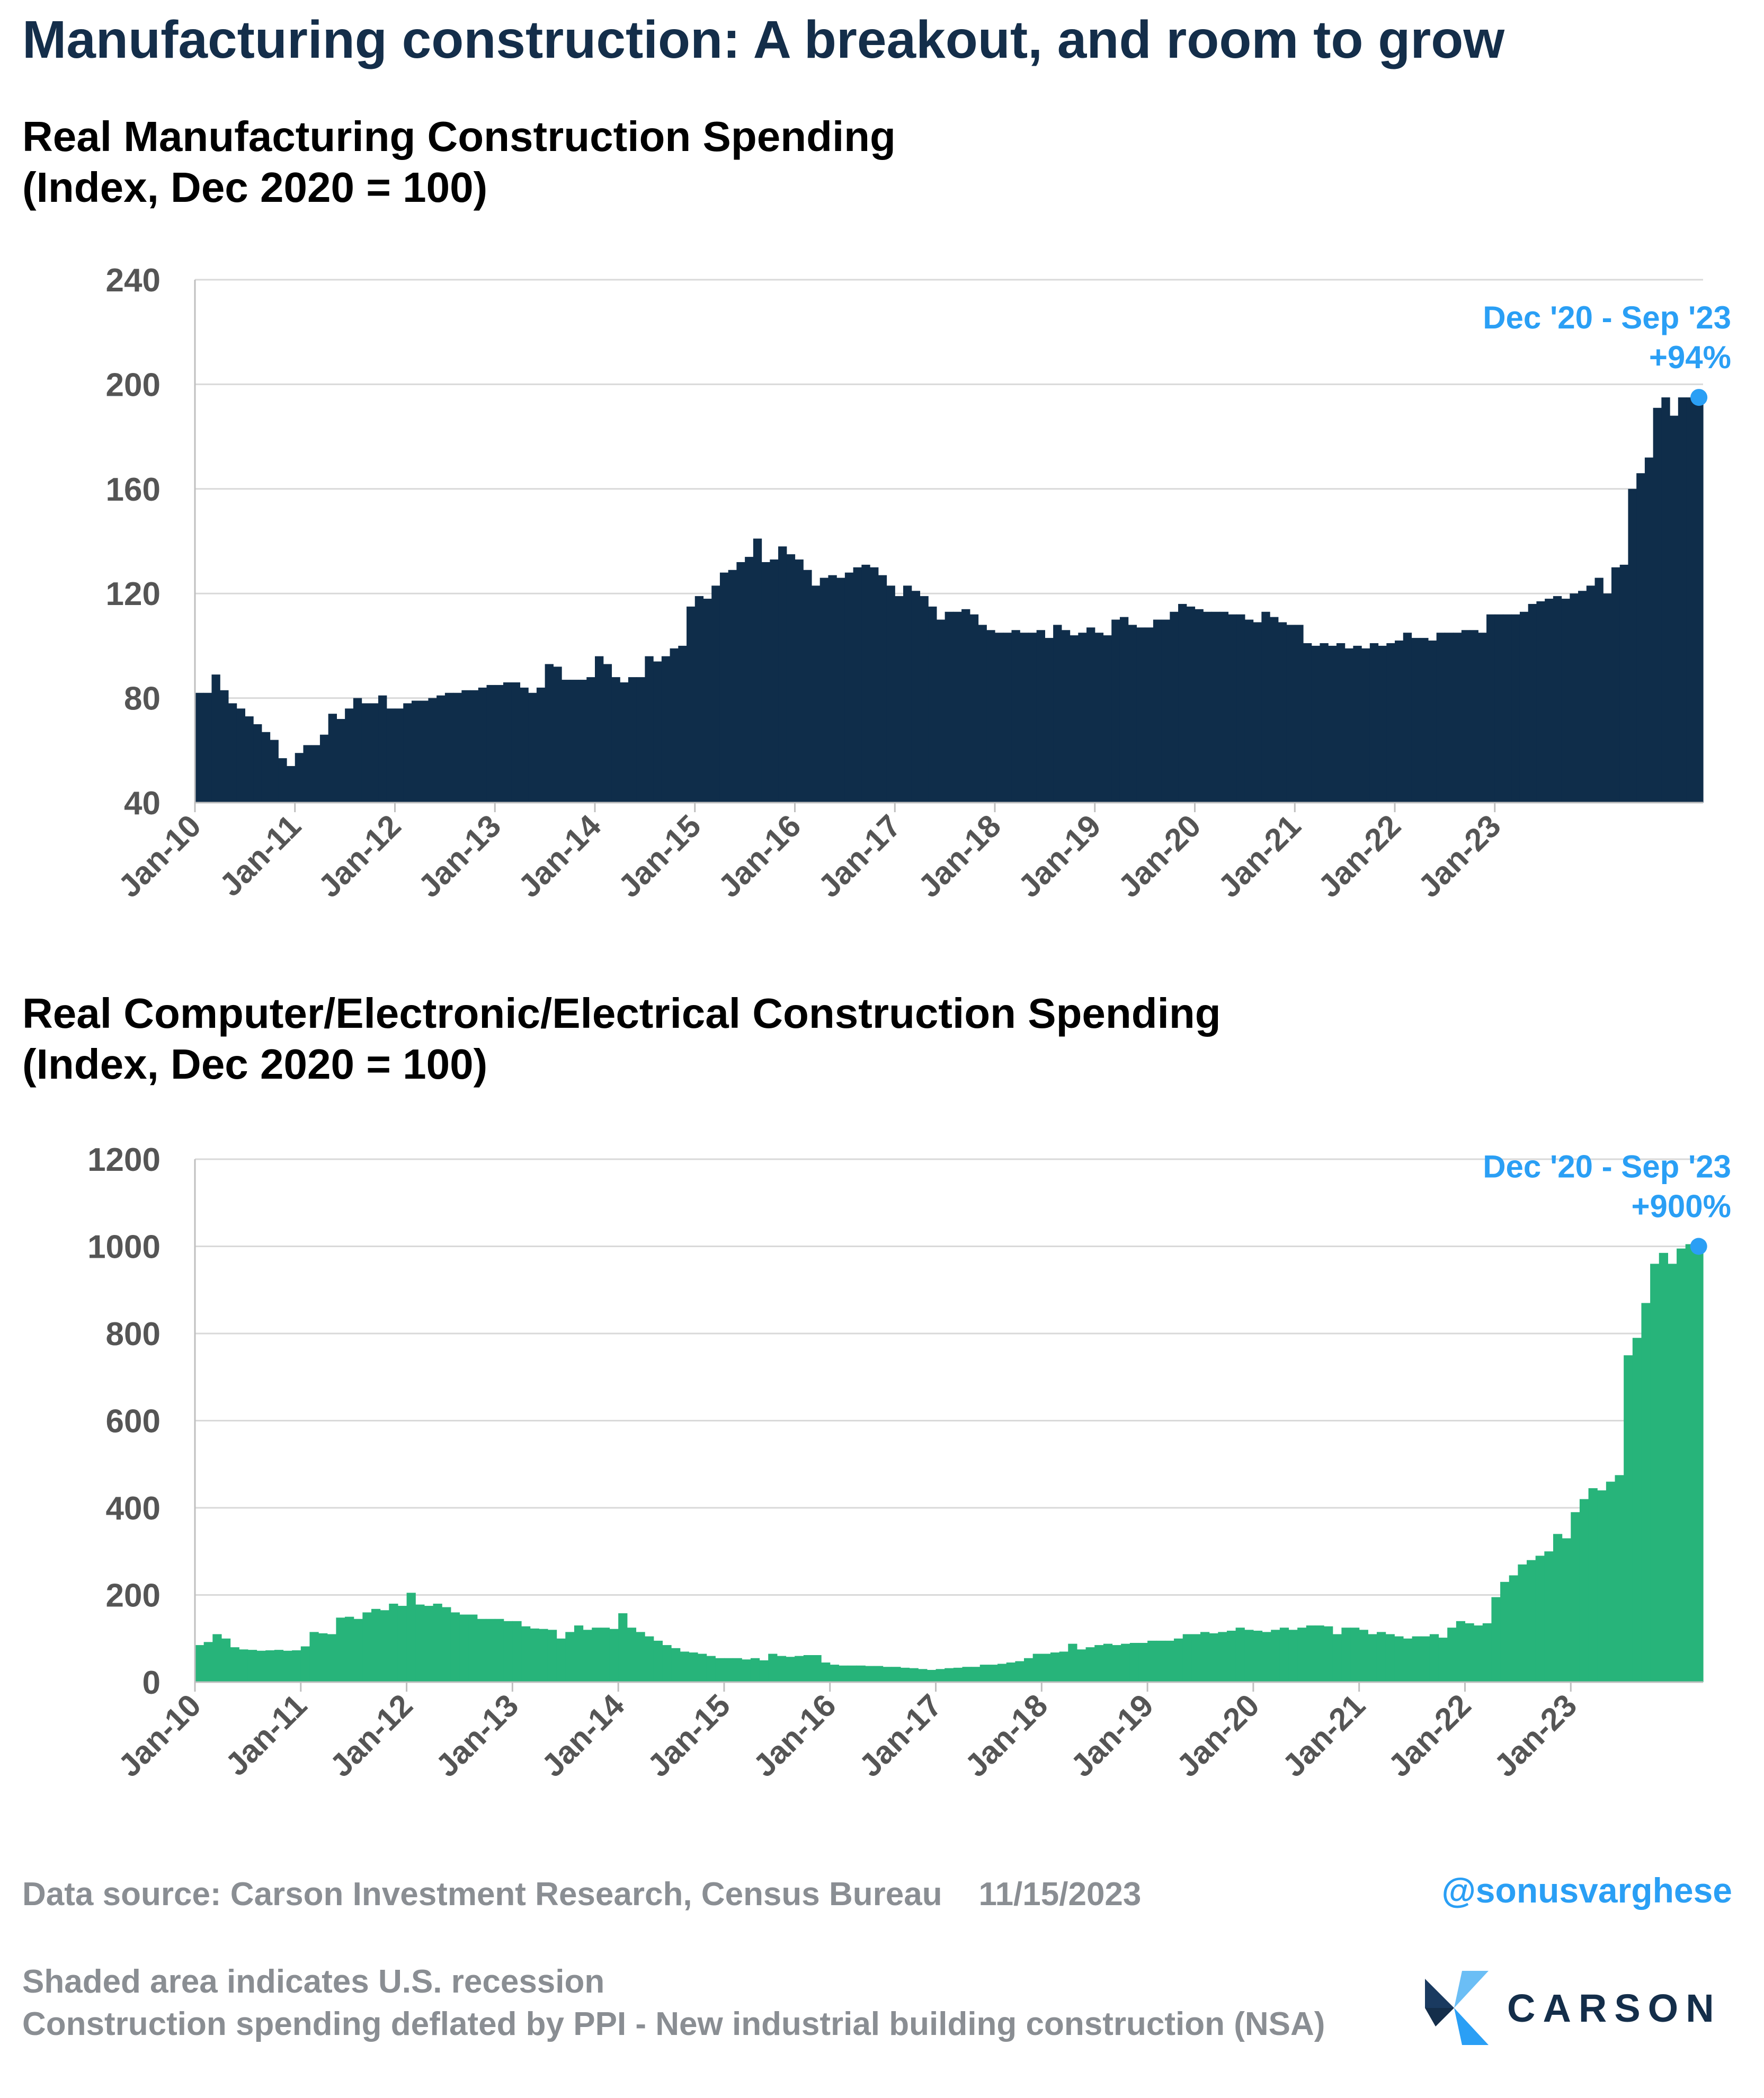 Image resolution: width=1764 pixels, height=2098 pixels. I want to click on y-tick-label: 200, so click(133, 1596).